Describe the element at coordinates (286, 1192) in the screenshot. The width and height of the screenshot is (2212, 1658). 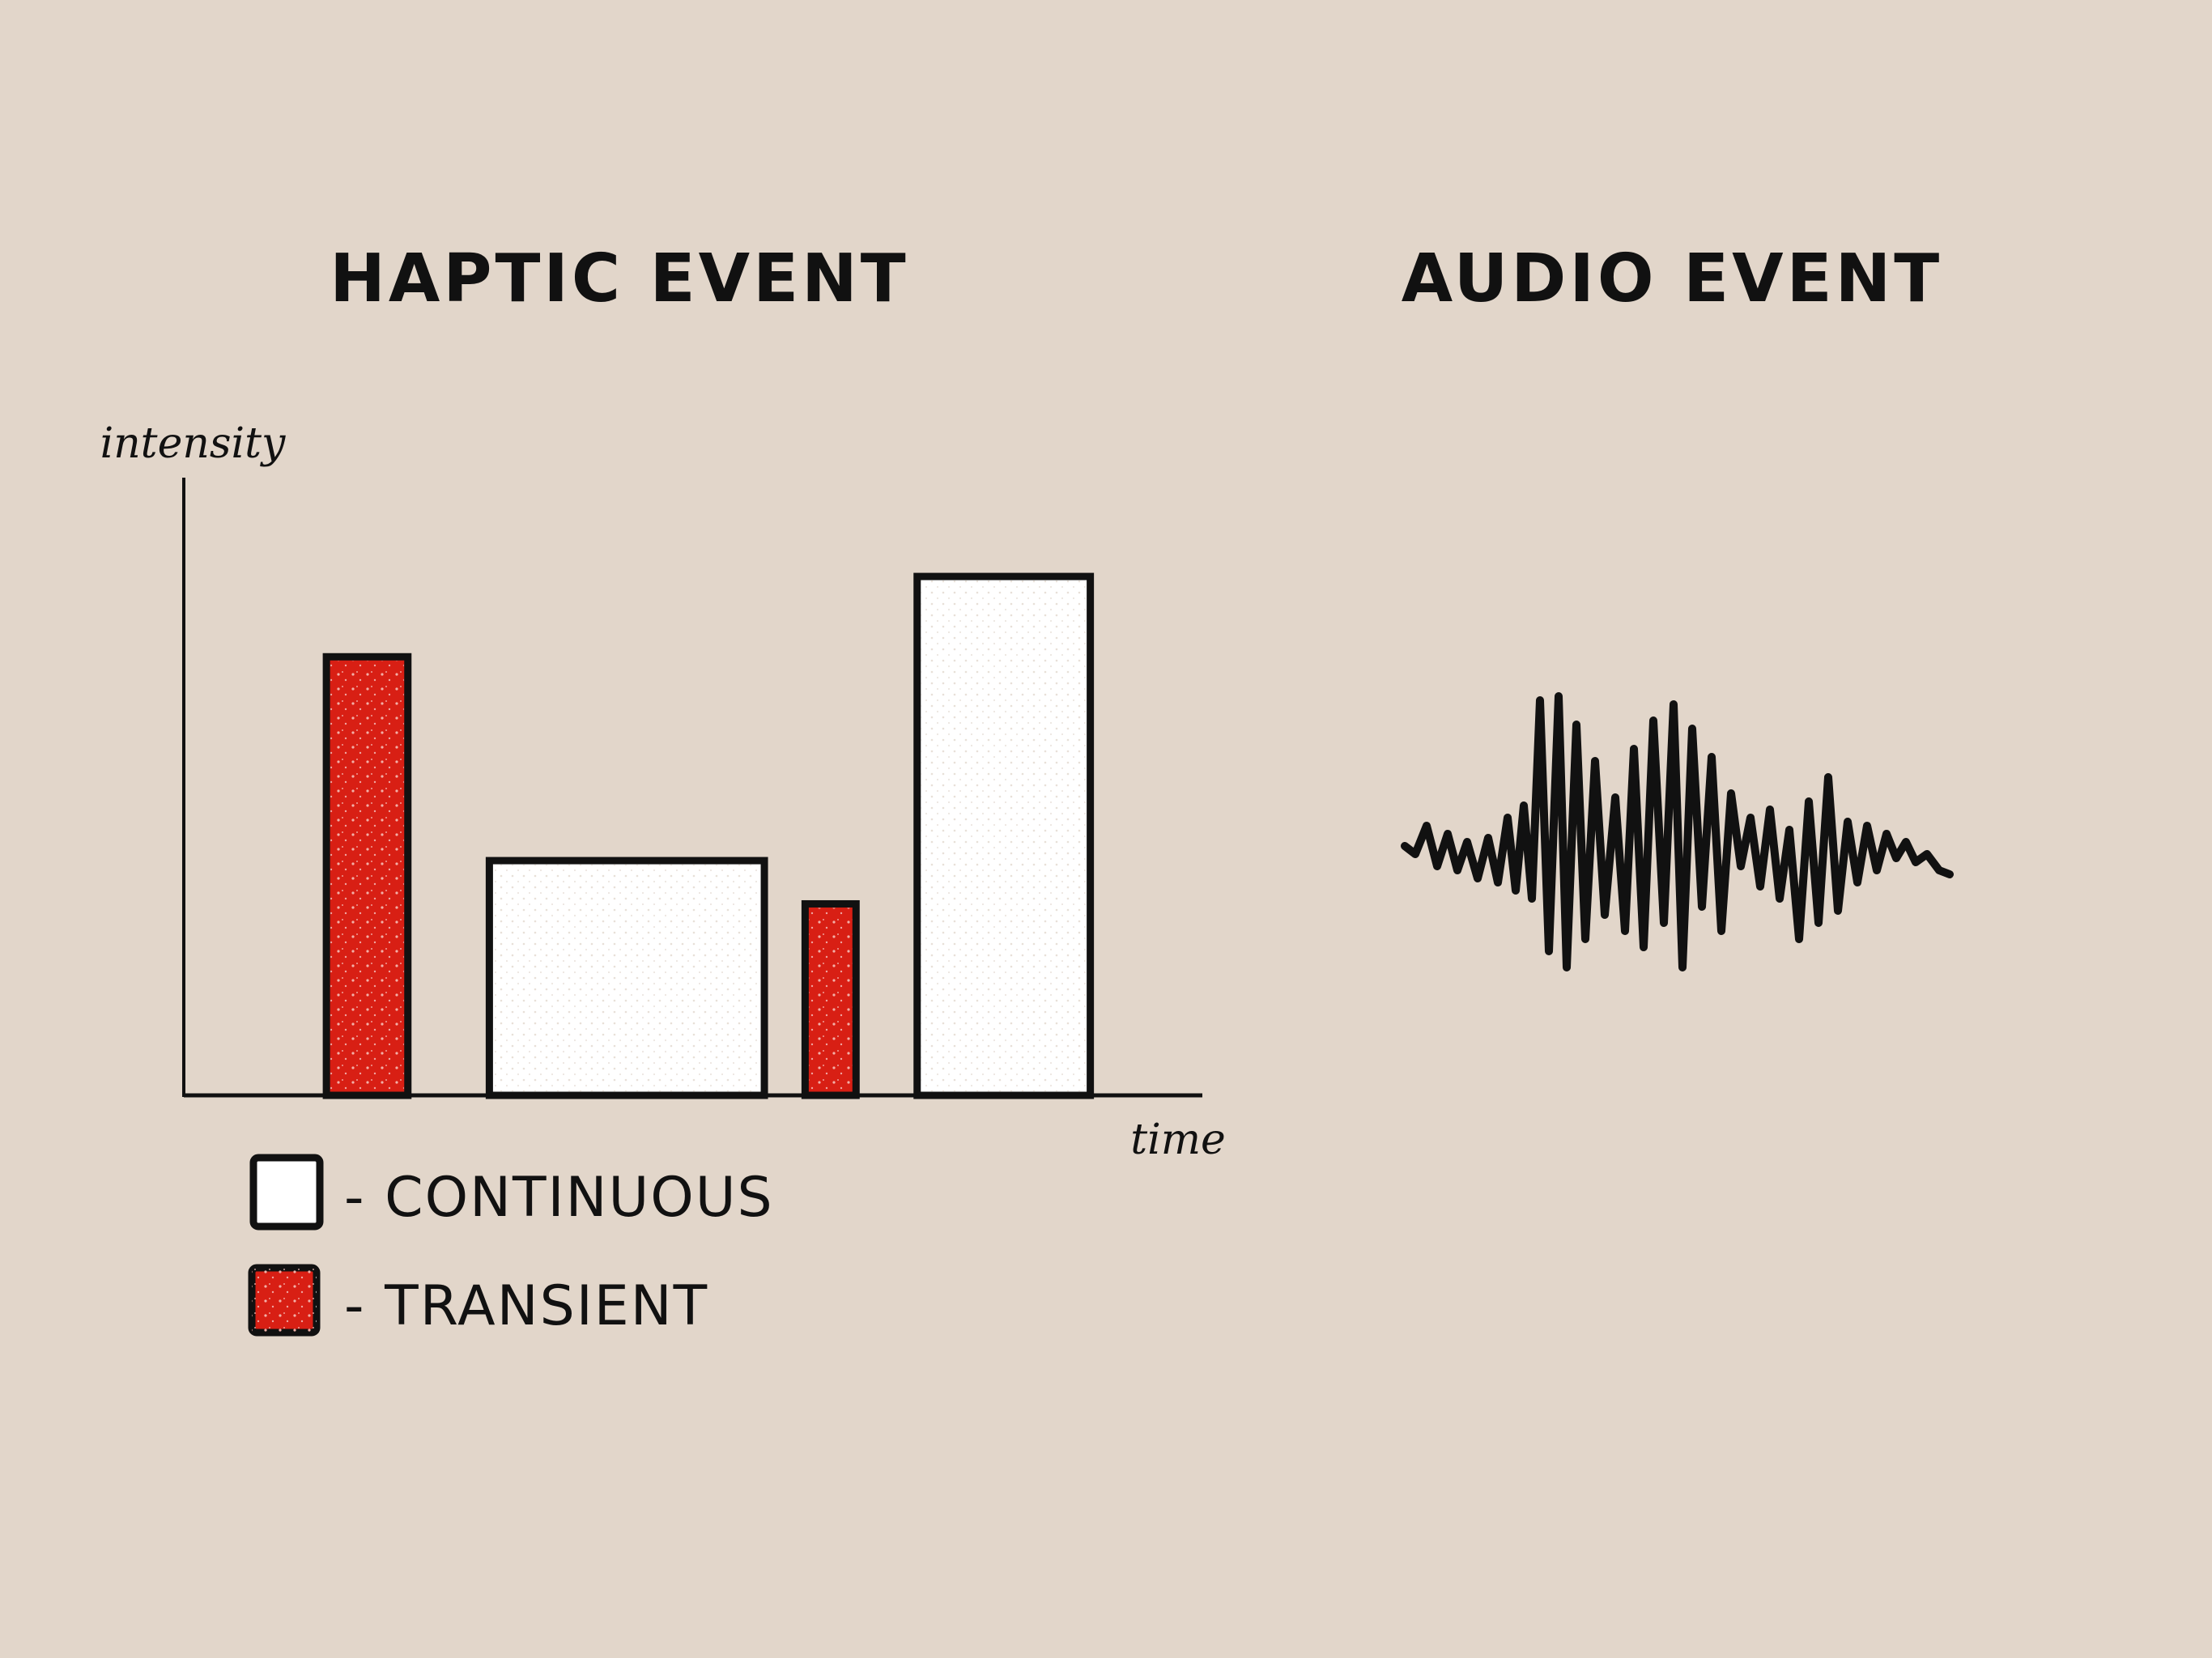
I see `legend-swatch-continuous` at that location.